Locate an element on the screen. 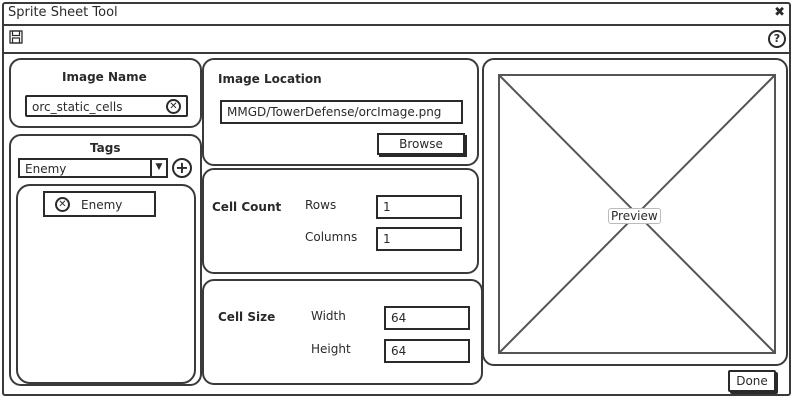 This screenshot has width=795, height=400. columns-label: Columns is located at coordinates (331, 237).